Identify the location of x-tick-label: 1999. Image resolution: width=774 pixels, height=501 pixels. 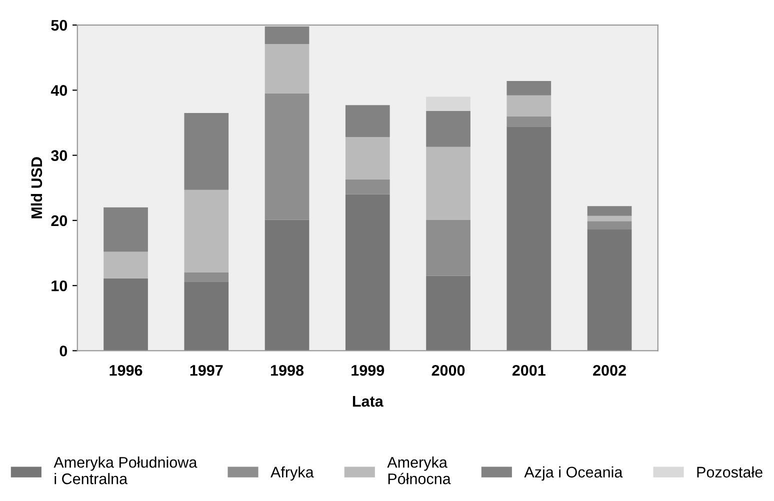
(368, 370).